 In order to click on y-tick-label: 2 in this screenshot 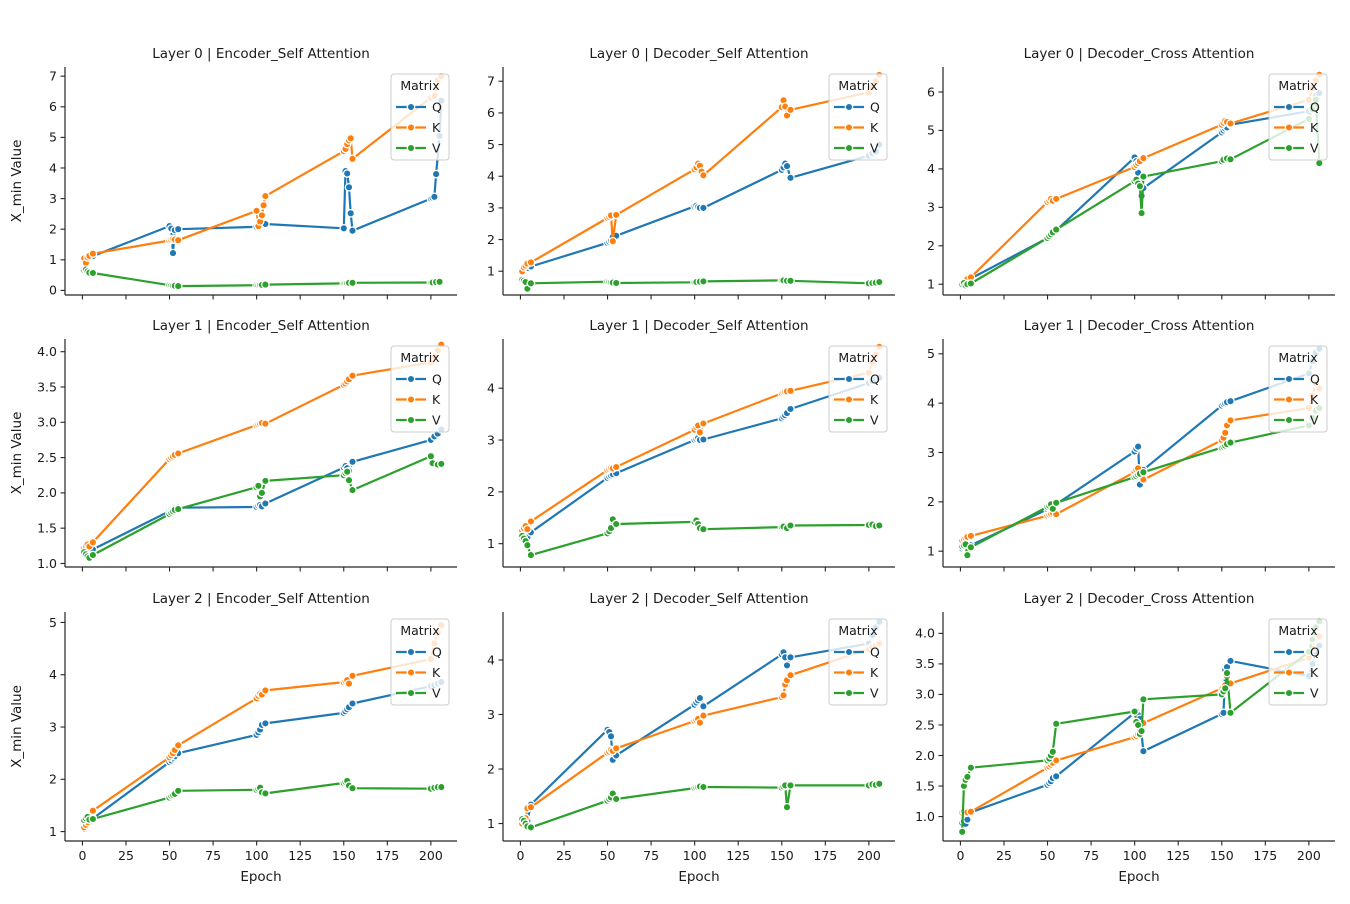, I will do `click(931, 501)`.